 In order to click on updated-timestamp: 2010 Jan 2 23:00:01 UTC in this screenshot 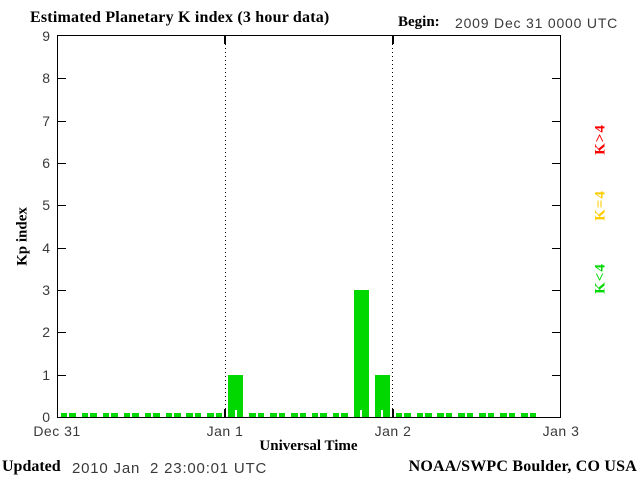, I will do `click(170, 468)`.